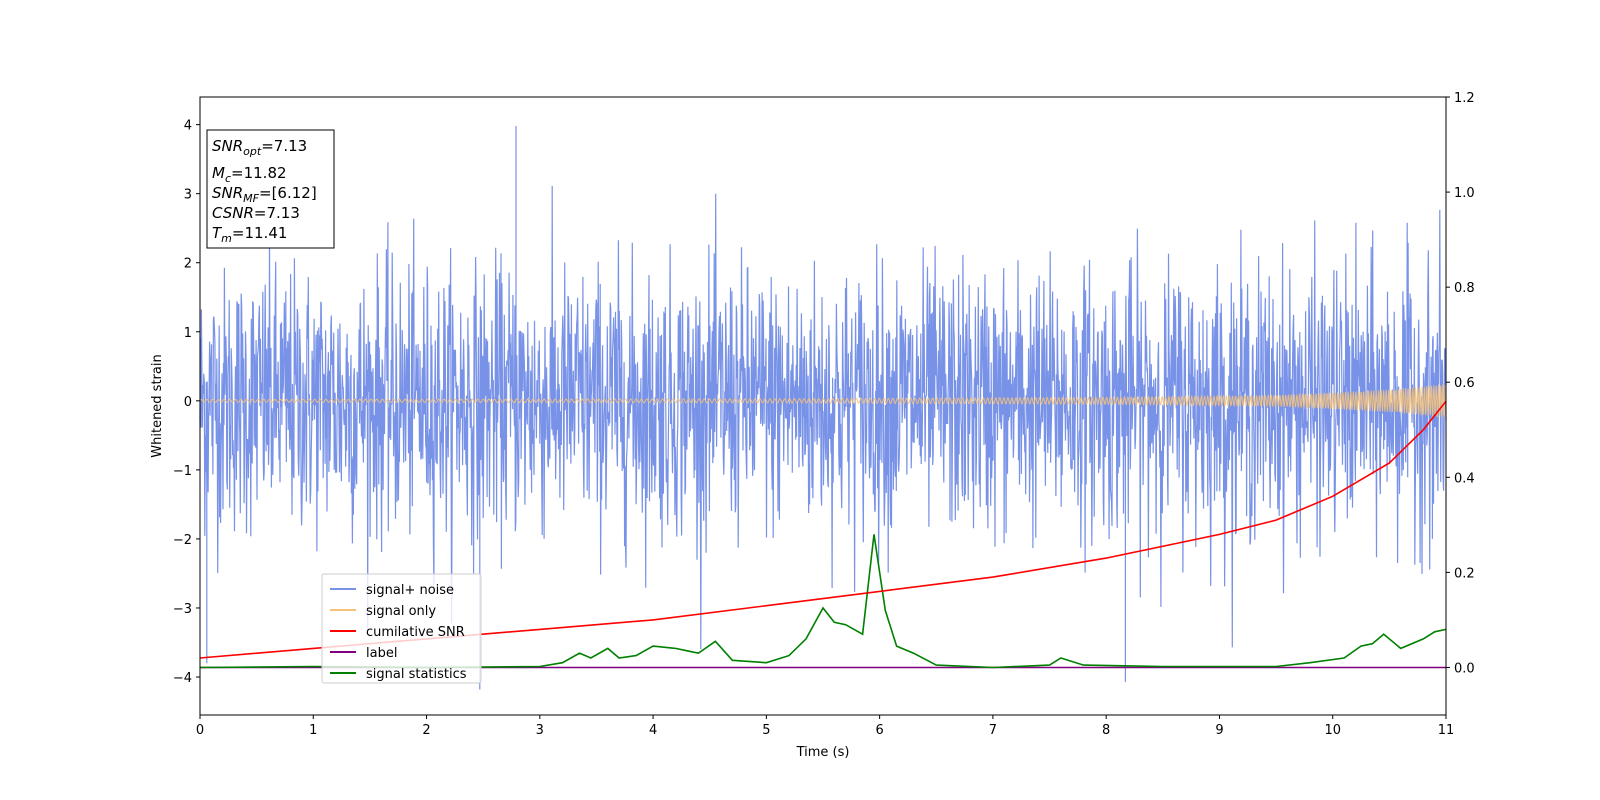 This screenshot has height=800, width=1600. I want to click on right-y-axis-ticks: 1.2 1.0 0.8 0.6 0.4 0.2 0.0, so click(1460, 383).